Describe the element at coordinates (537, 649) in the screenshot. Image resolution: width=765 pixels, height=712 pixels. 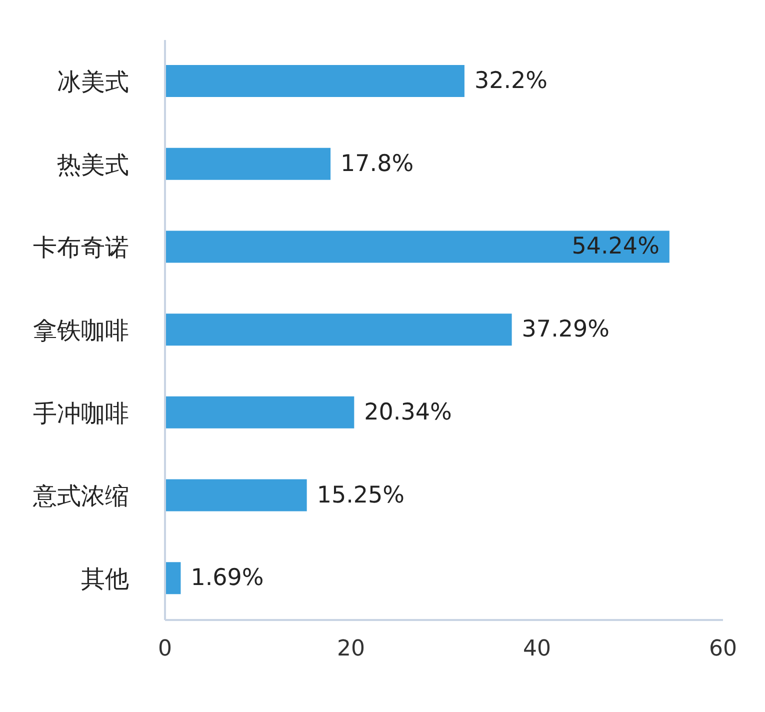
I see `x-tick-label: 40` at that location.